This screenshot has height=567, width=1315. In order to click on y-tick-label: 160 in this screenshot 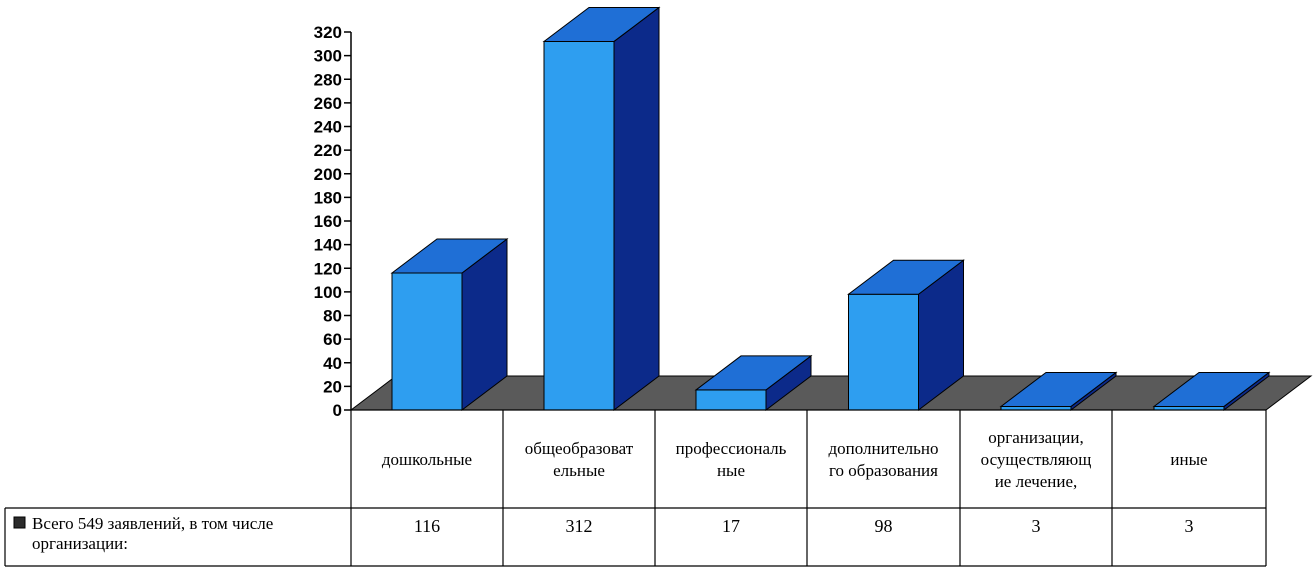, I will do `click(328, 221)`.